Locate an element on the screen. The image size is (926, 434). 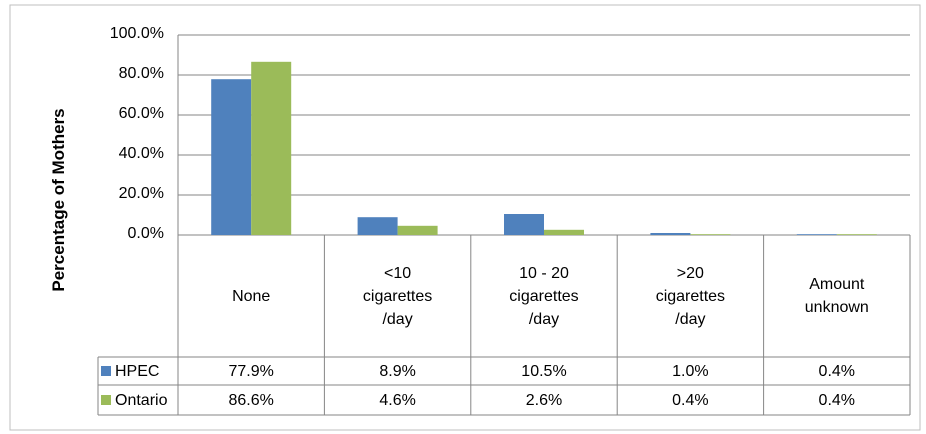
legend-label: Ontario is located at coordinates (141, 400).